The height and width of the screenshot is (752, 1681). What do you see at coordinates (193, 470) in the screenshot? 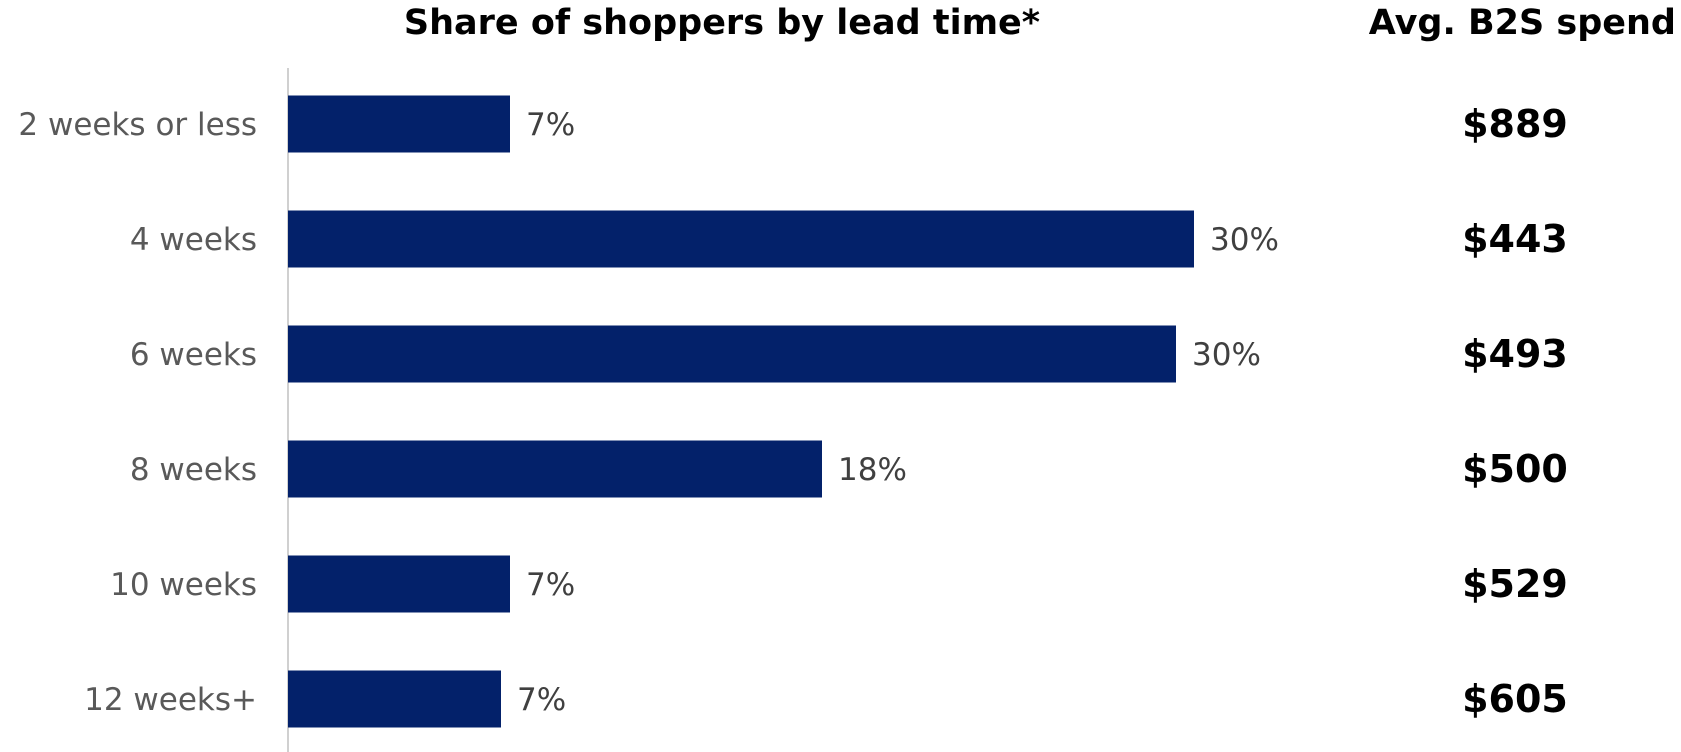
I see `category-label: 8 weeks` at bounding box center [193, 470].